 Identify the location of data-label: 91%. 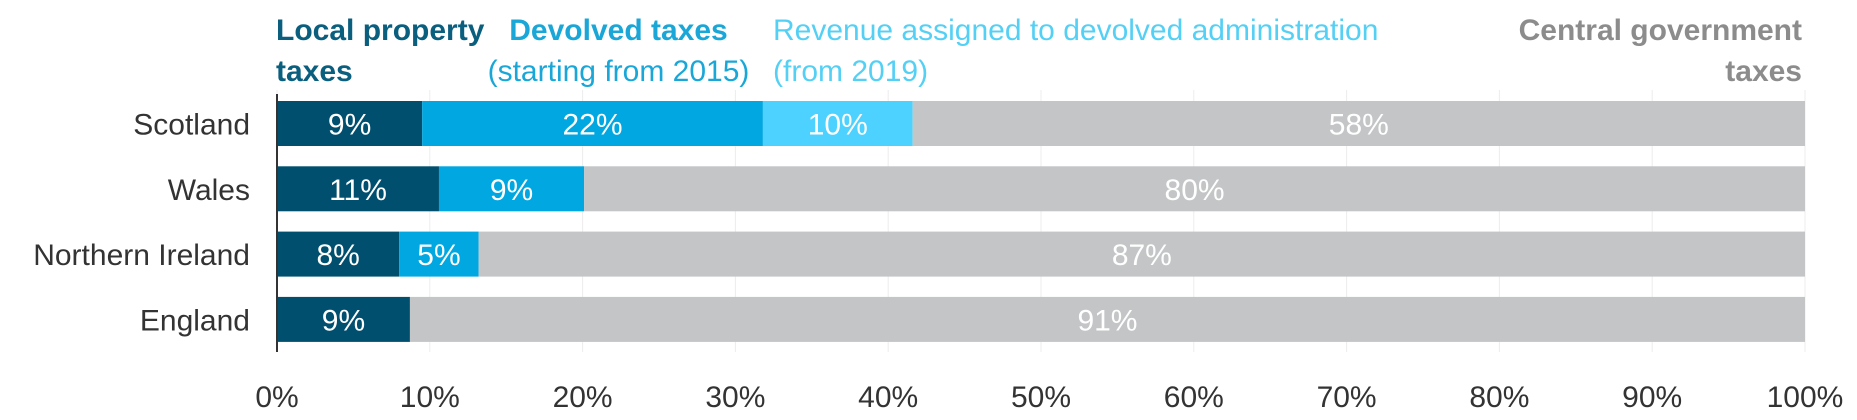
(1107, 320).